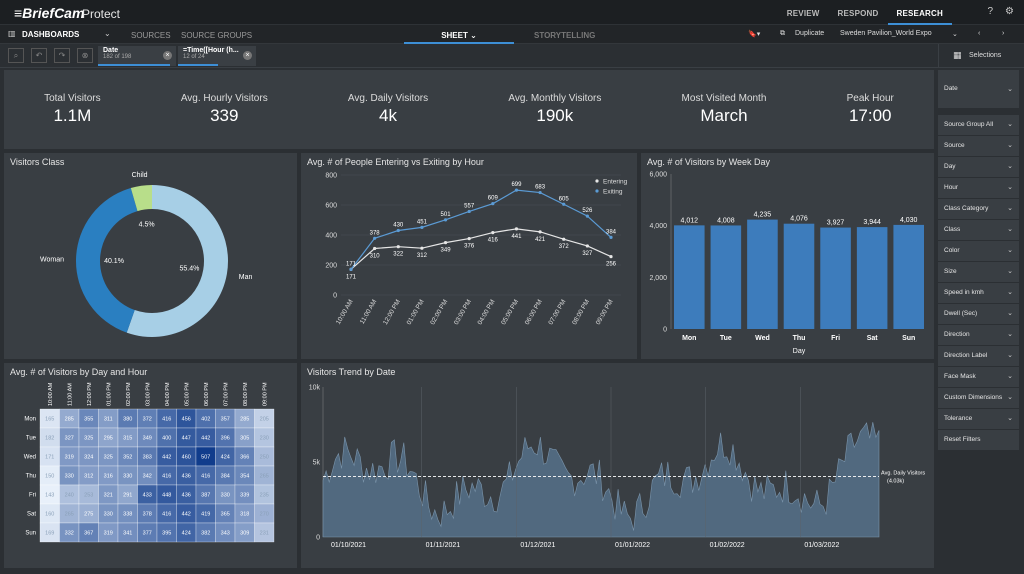 This screenshot has height=574, width=1024. What do you see at coordinates (106, 260) in the screenshot?
I see `donut-slice-woman` at bounding box center [106, 260].